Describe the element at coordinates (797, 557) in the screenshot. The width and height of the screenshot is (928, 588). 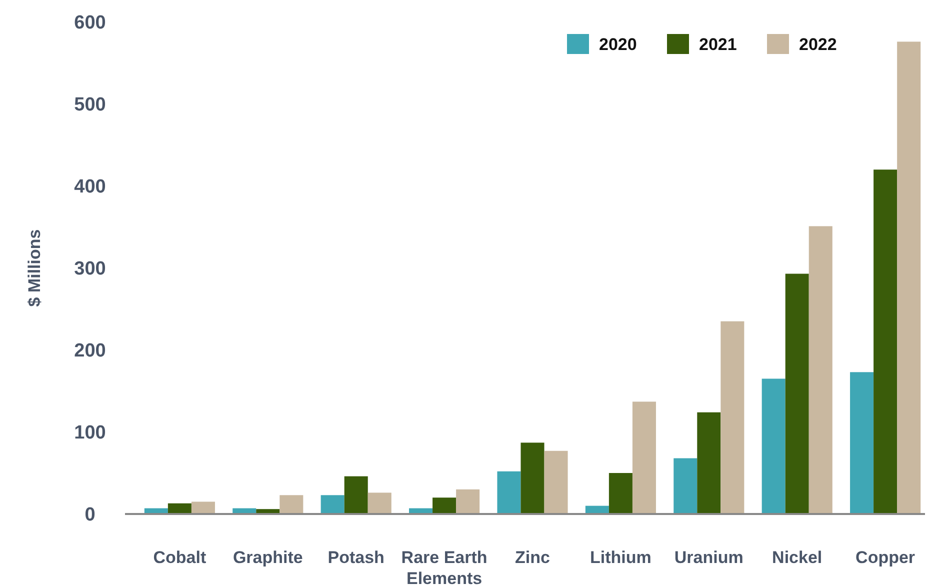
I see `x-tick-label: Nickel` at that location.